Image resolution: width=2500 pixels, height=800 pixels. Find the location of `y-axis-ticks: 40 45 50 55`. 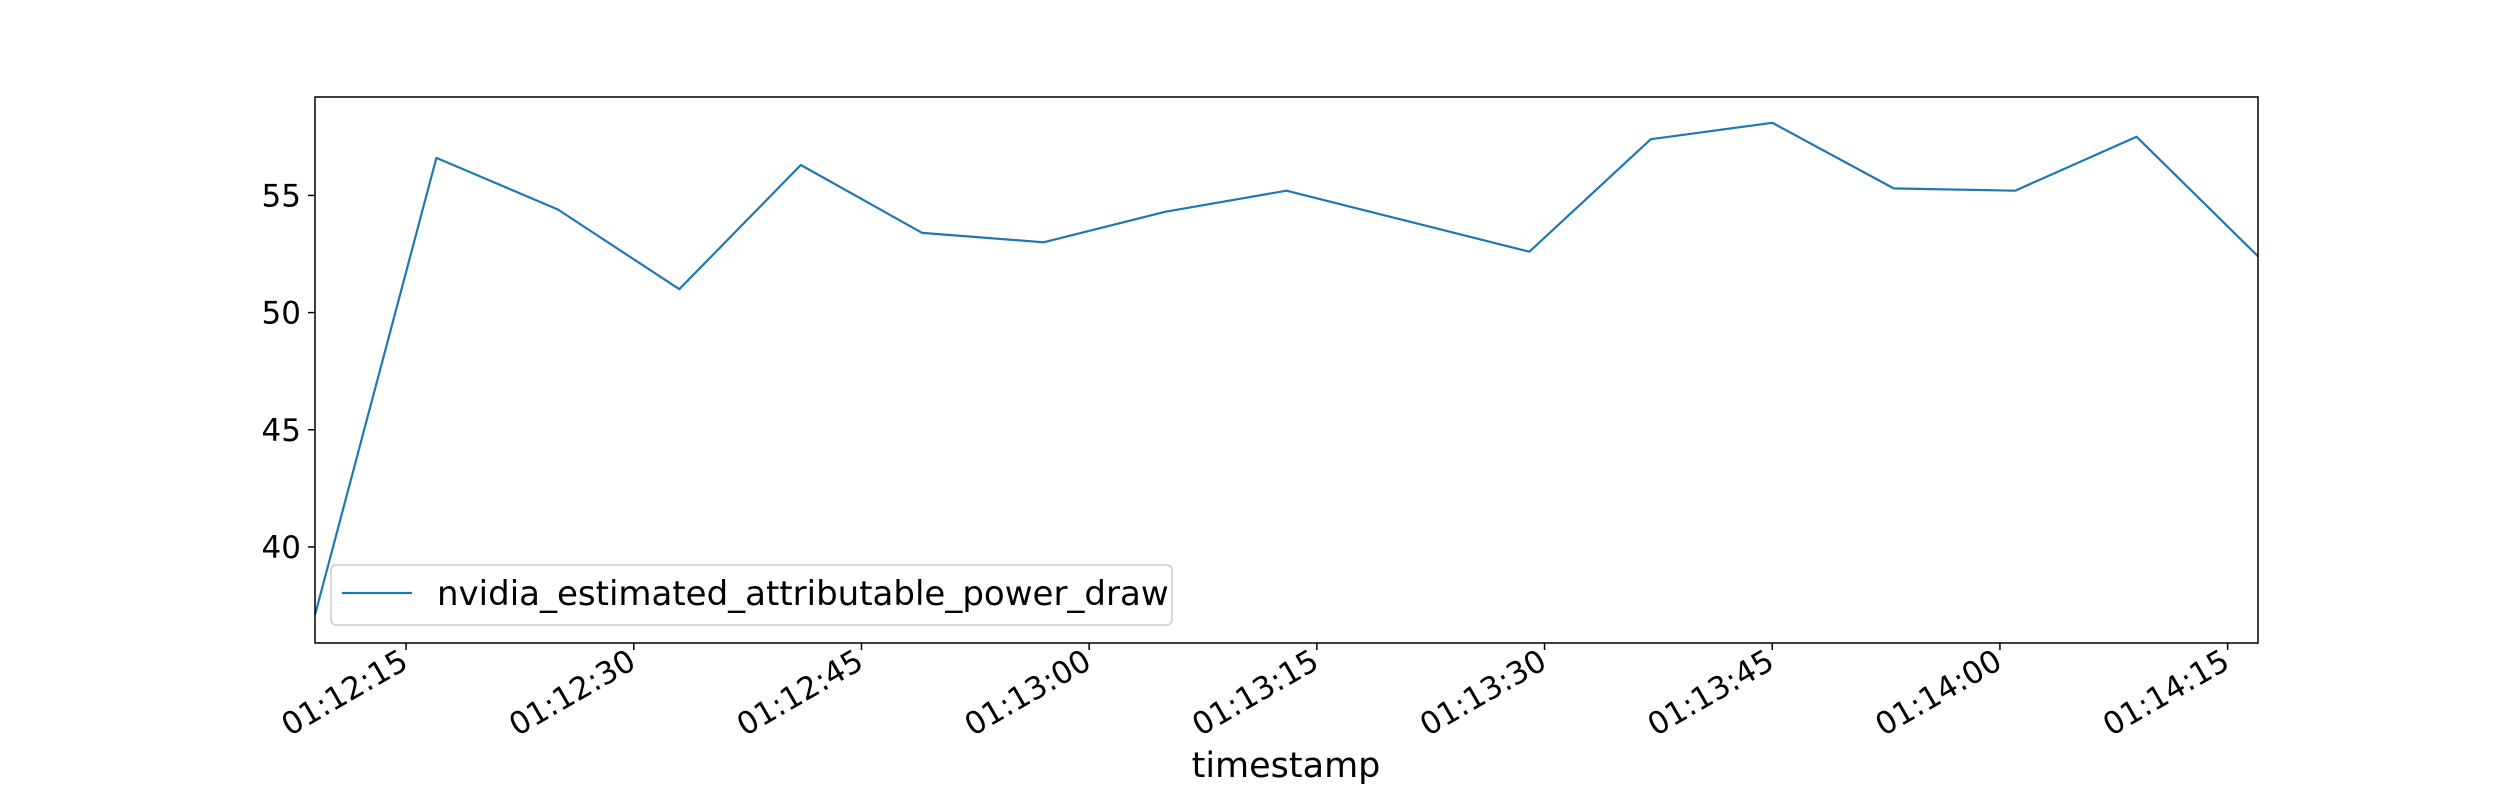

y-axis-ticks: 40 45 50 55 is located at coordinates (288, 372).